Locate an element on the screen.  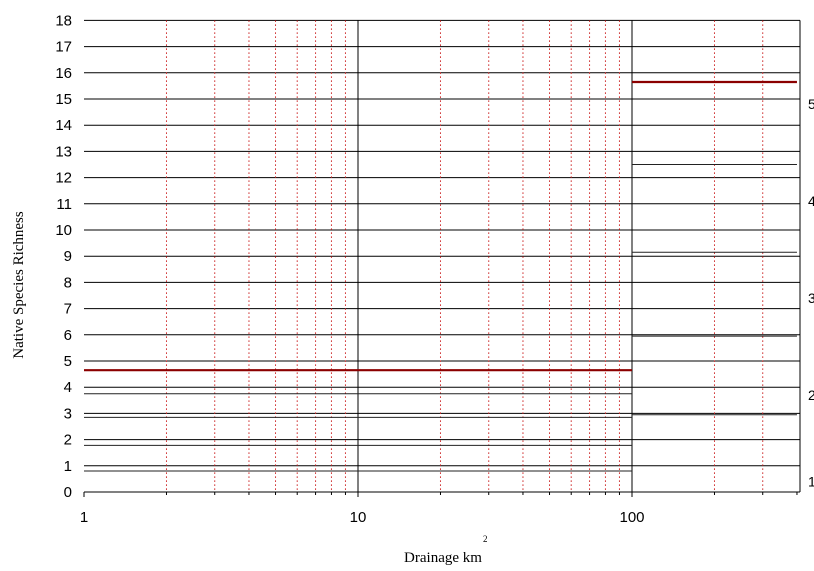
y-tick-label: 7 is located at coordinates (68, 309).